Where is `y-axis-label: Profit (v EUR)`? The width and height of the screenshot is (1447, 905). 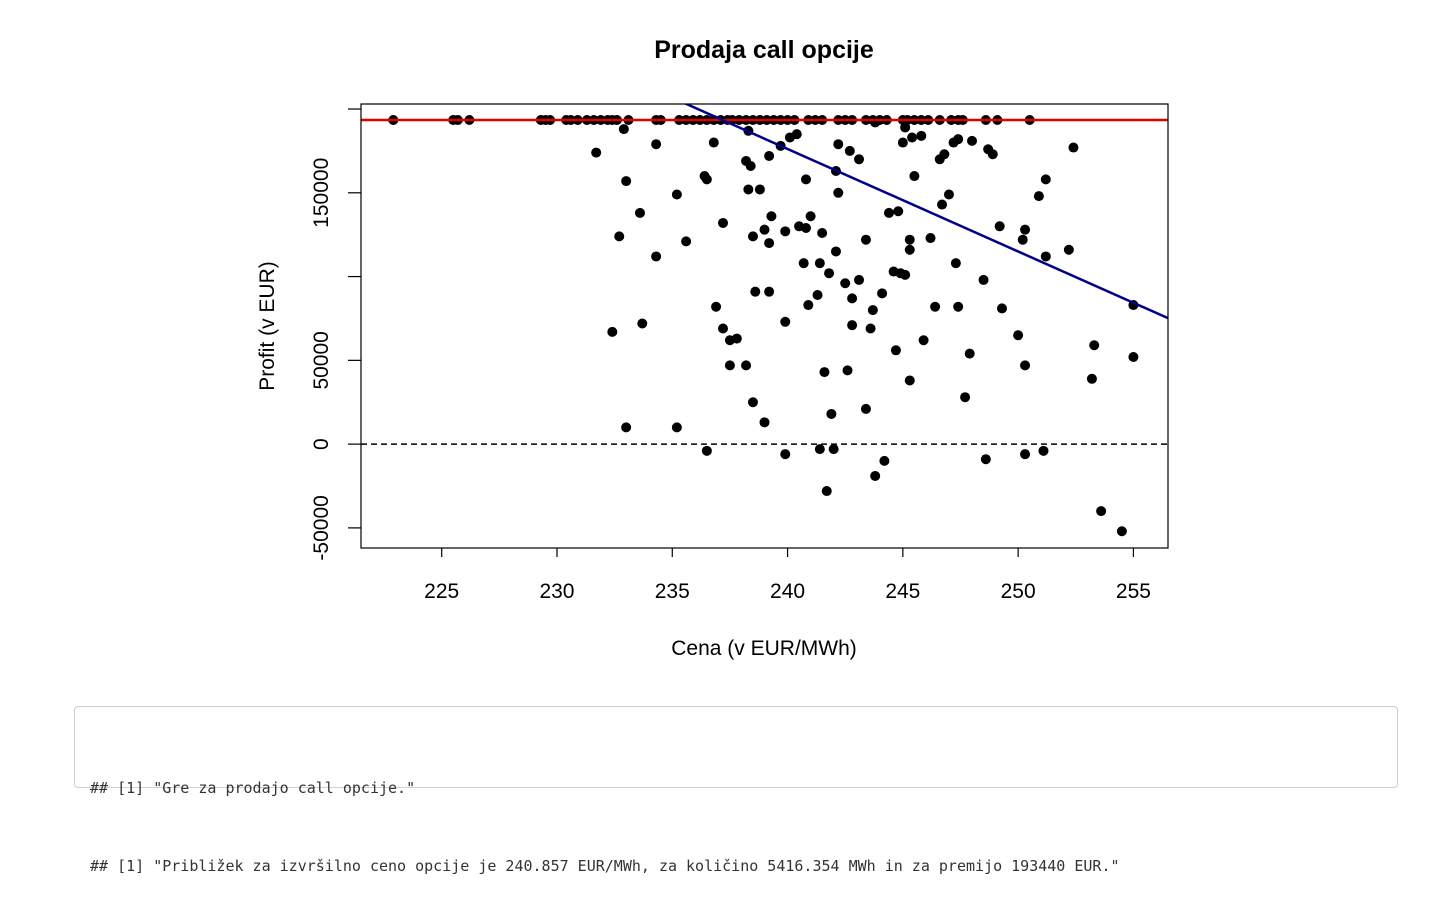 y-axis-label: Profit (v EUR) is located at coordinates (267, 326).